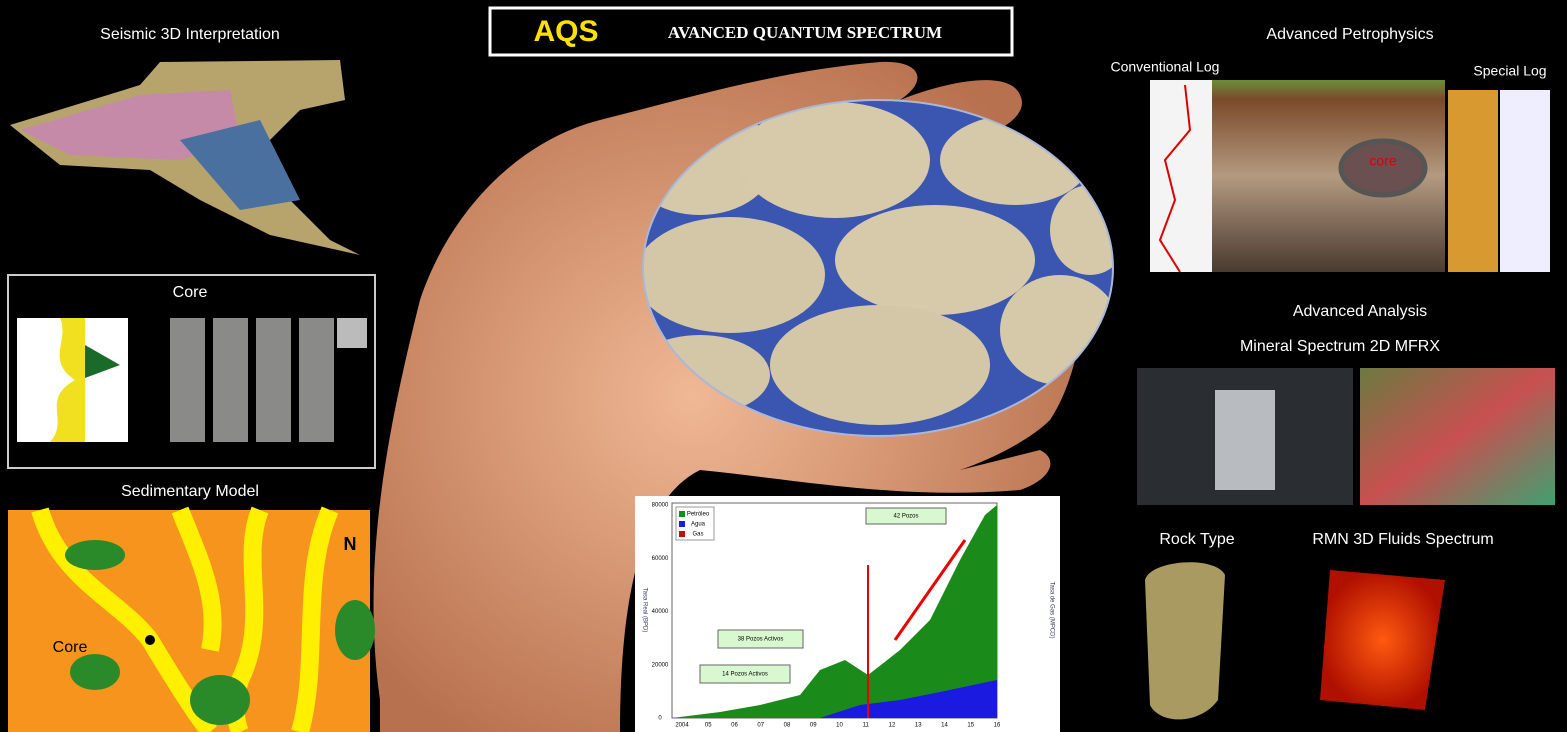  Describe the element at coordinates (930, 590) in the screenshot. I see `trend-arrow` at that location.